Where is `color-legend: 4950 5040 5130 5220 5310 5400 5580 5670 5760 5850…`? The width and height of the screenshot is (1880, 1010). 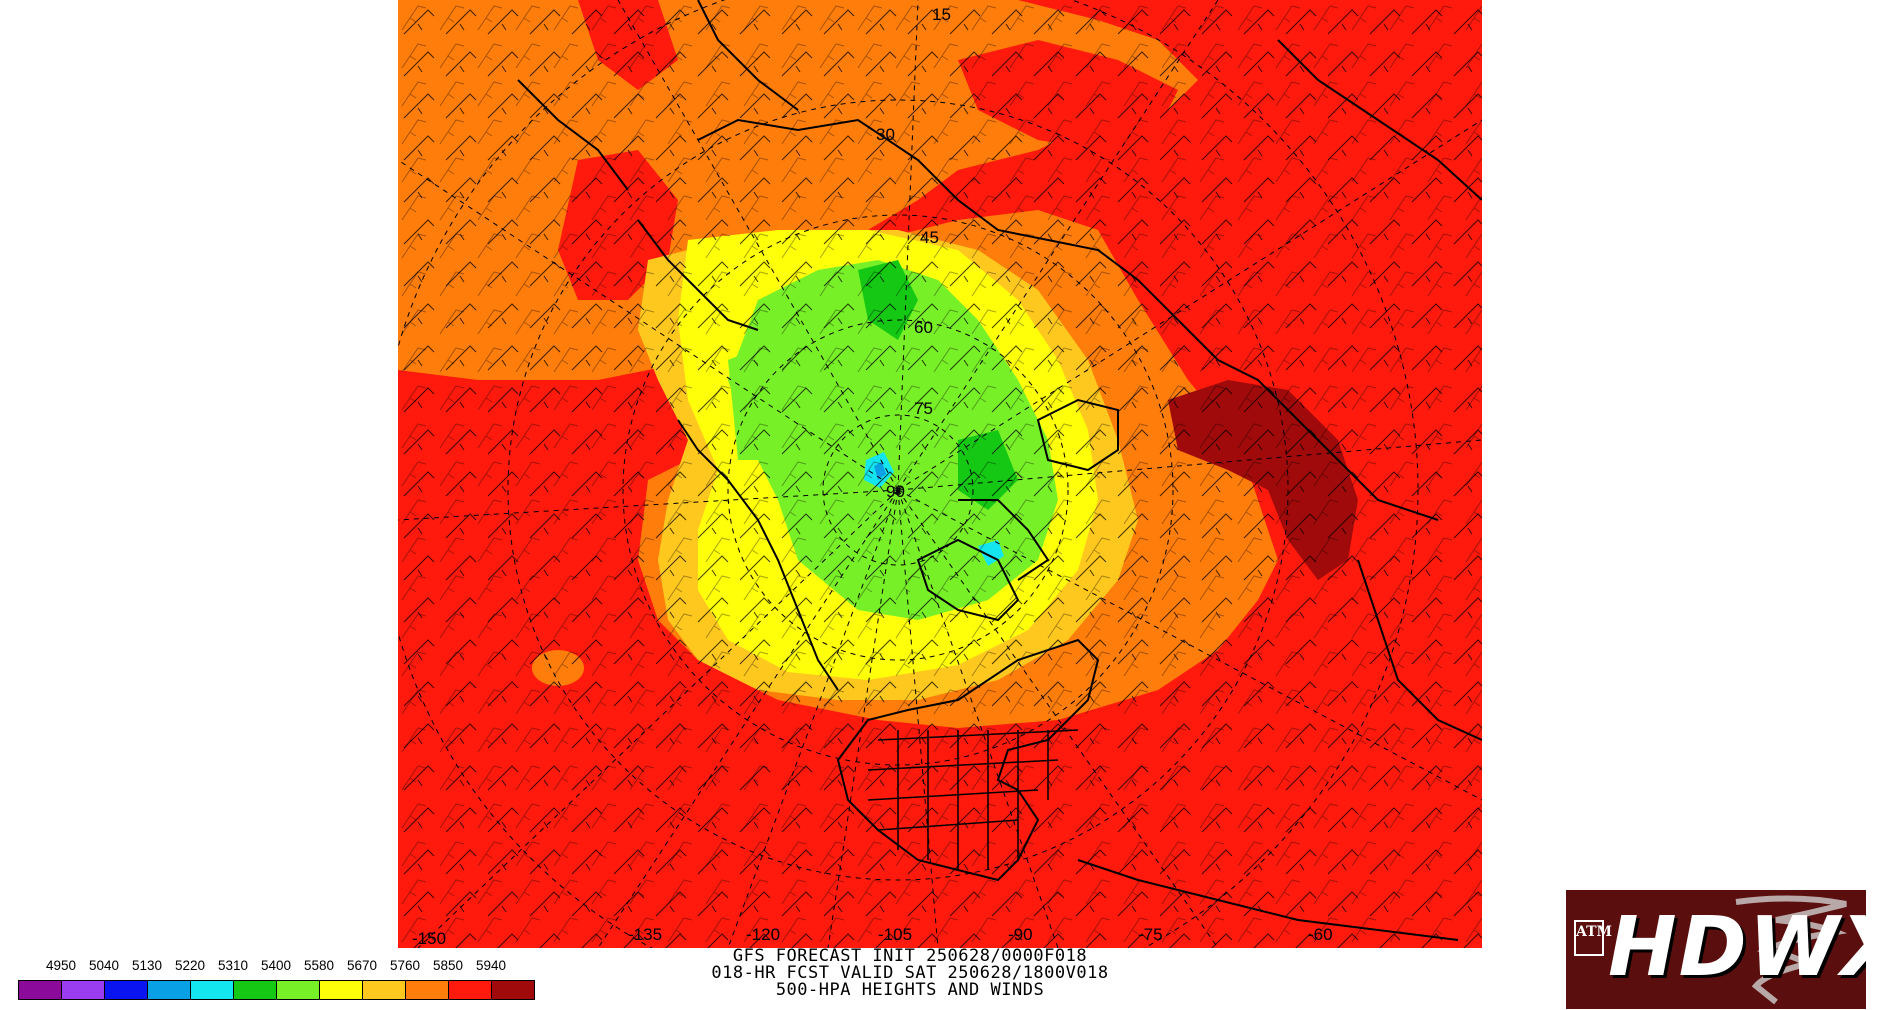
color-legend: 4950 5040 5130 5220 5310 5400 5580 5670 5760 5850… is located at coordinates (278, 980).